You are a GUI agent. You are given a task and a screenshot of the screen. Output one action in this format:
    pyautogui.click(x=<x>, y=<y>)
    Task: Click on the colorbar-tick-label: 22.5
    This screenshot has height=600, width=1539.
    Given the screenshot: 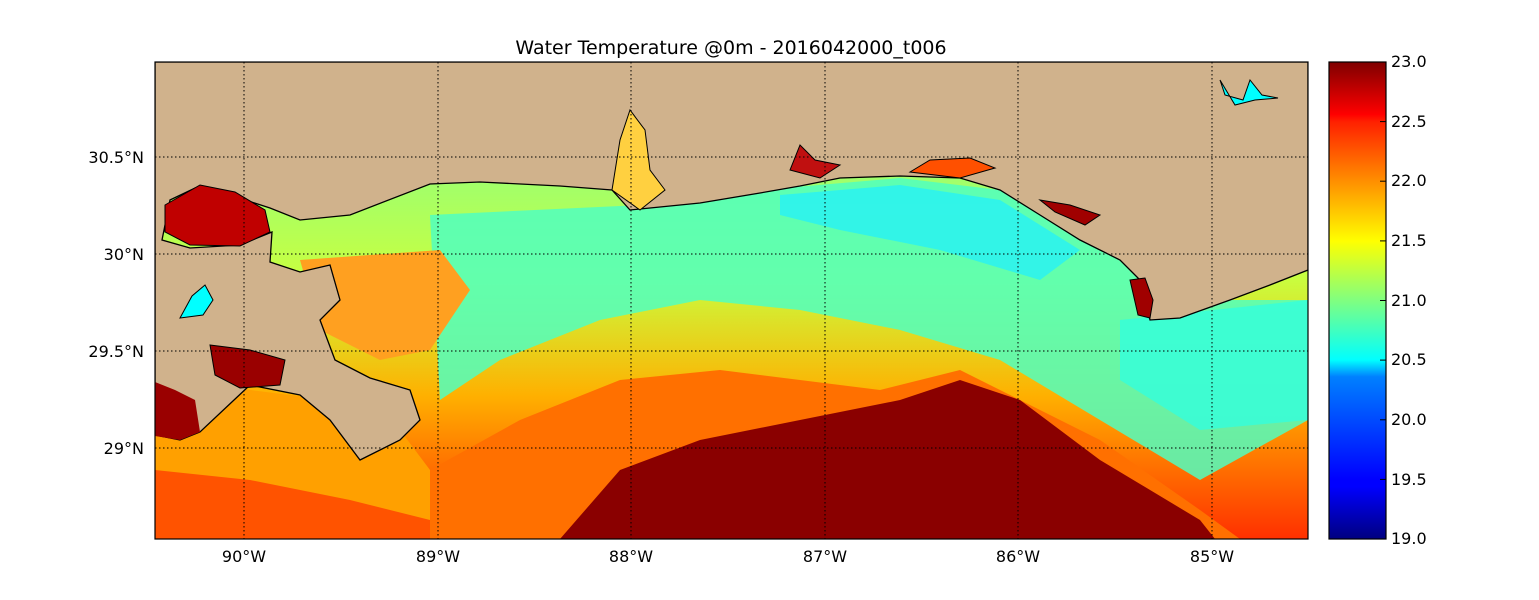 What is the action you would take?
    pyautogui.click(x=1409, y=121)
    